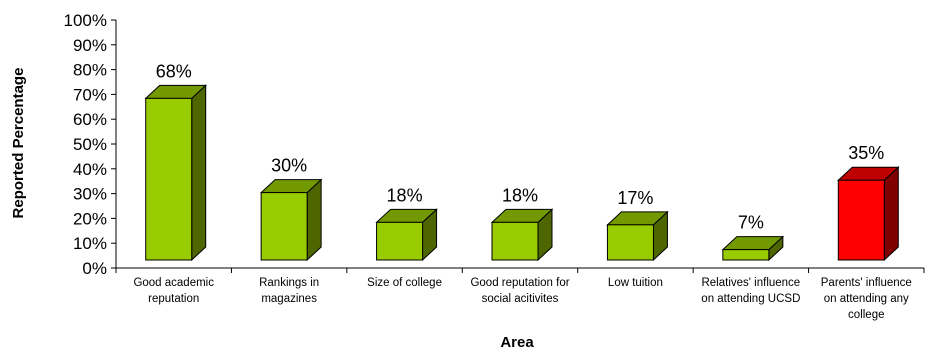 The width and height of the screenshot is (925, 349). What do you see at coordinates (174, 71) in the screenshot?
I see `data-label: 68%` at bounding box center [174, 71].